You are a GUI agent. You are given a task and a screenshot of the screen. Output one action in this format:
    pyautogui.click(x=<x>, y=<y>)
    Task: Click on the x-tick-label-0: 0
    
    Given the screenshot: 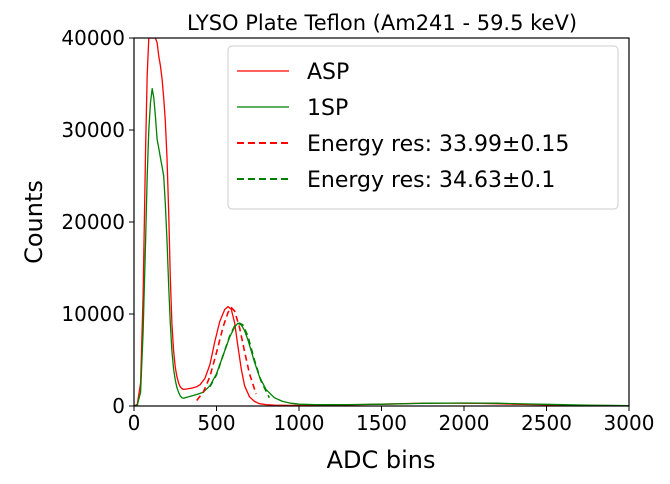 What is the action you would take?
    pyautogui.click(x=134, y=423)
    